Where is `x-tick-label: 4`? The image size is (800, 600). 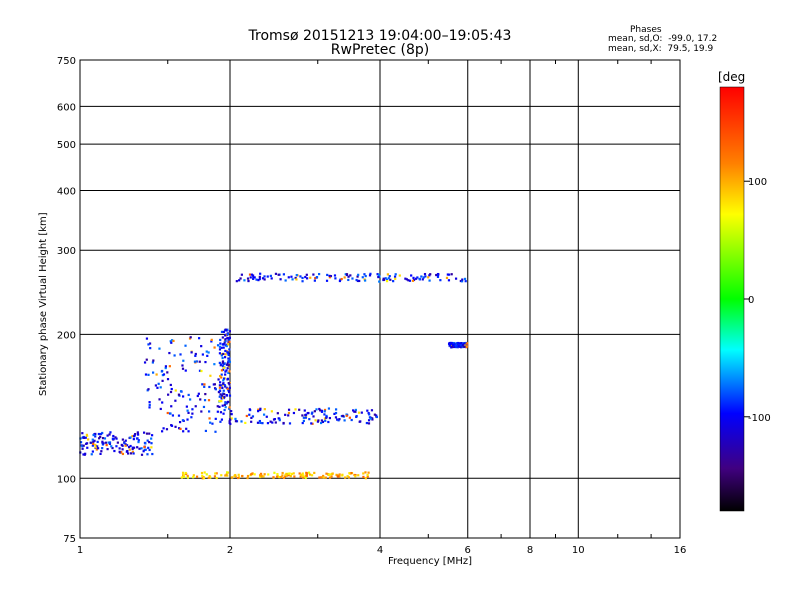 x-tick-label: 4 is located at coordinates (380, 550).